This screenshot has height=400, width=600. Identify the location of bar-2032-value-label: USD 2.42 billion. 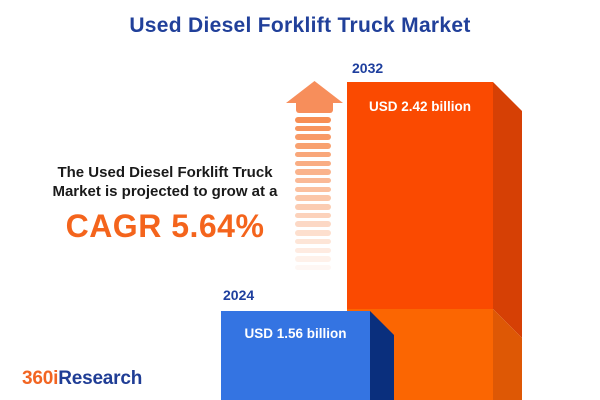
(420, 106).